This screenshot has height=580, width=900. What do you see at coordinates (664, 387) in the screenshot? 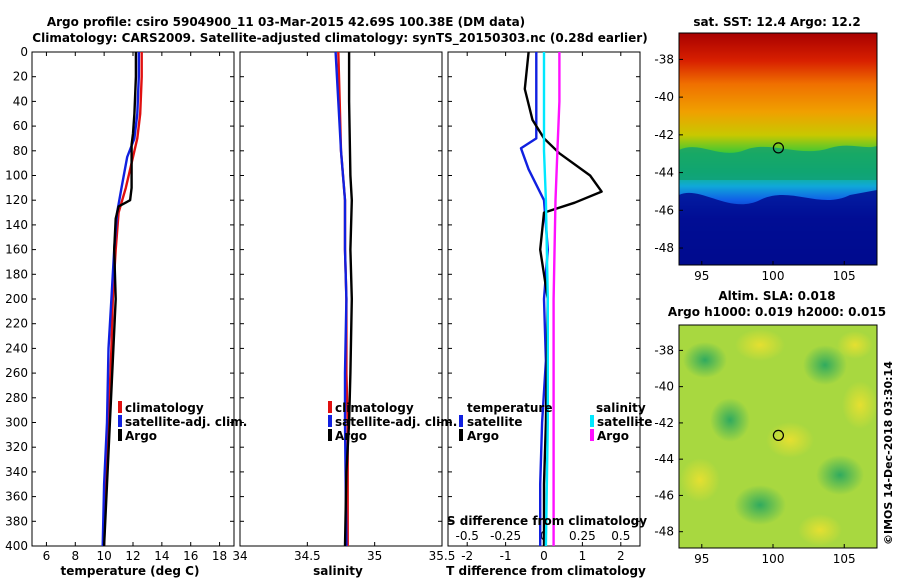
I see `map-y-tick-label: -40` at bounding box center [664, 387].